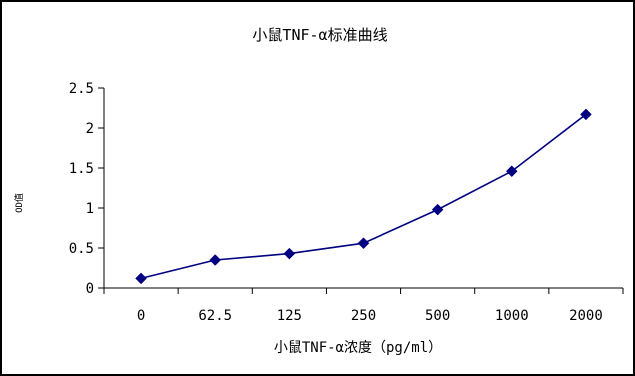 The image size is (635, 376). What do you see at coordinates (319, 35) in the screenshot?
I see `chart-title: 小鼠TNF-α标准曲线` at bounding box center [319, 35].